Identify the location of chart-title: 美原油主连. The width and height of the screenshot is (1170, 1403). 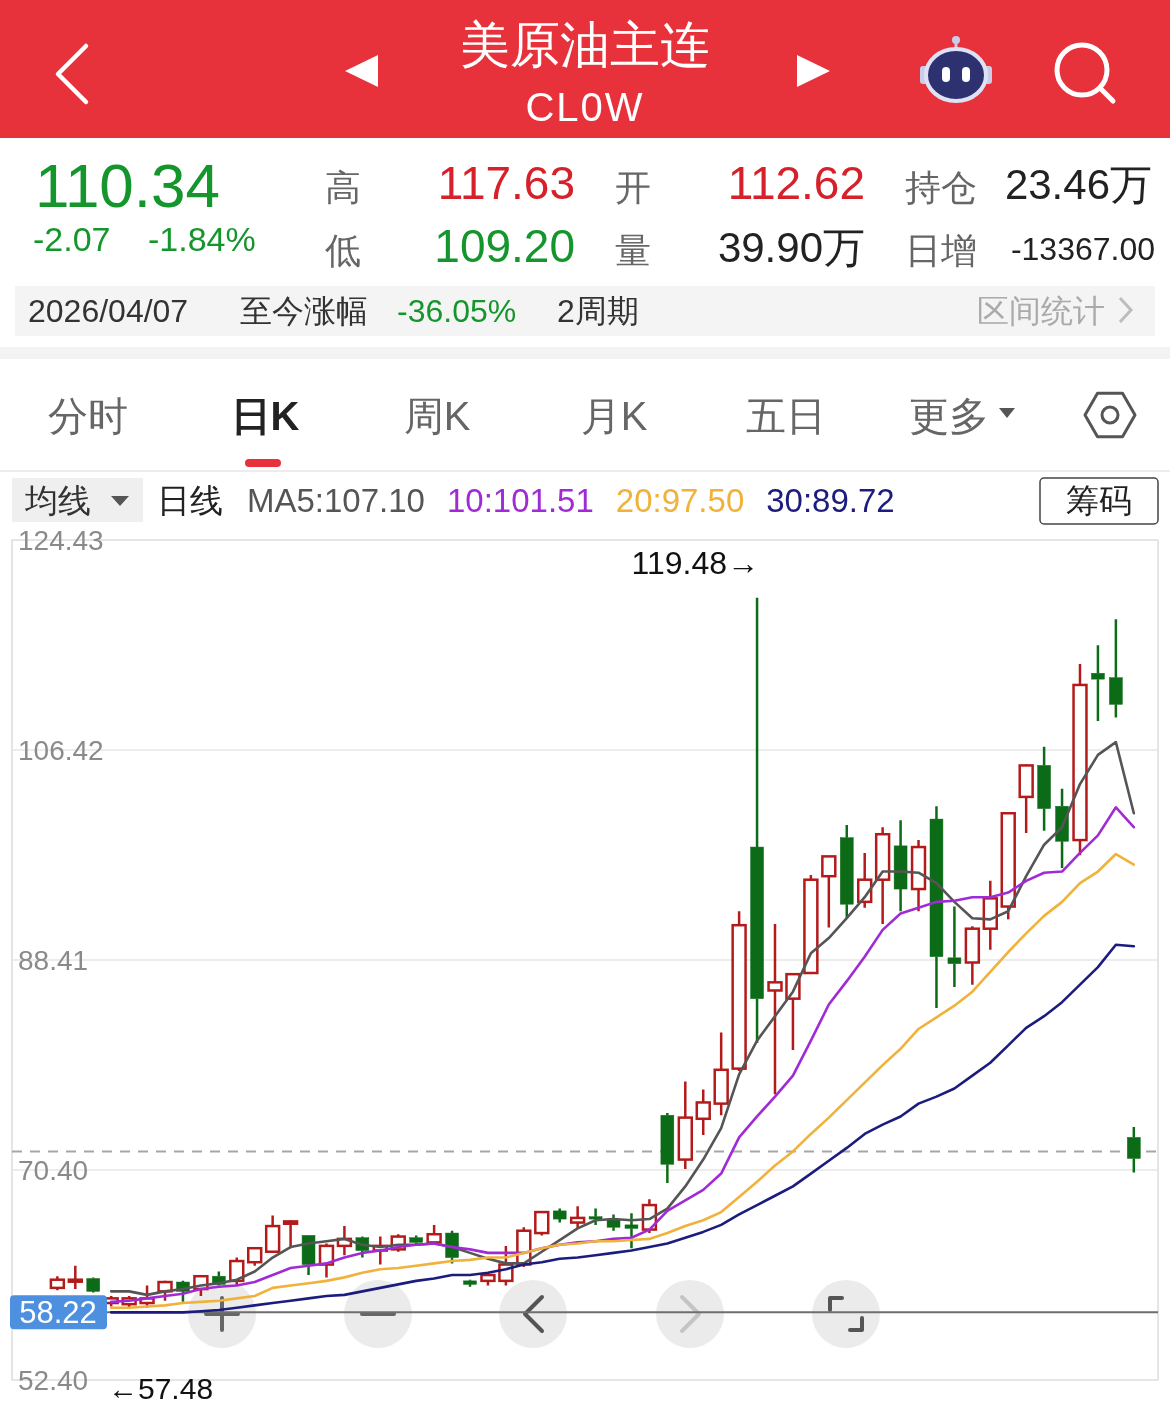
(585, 45).